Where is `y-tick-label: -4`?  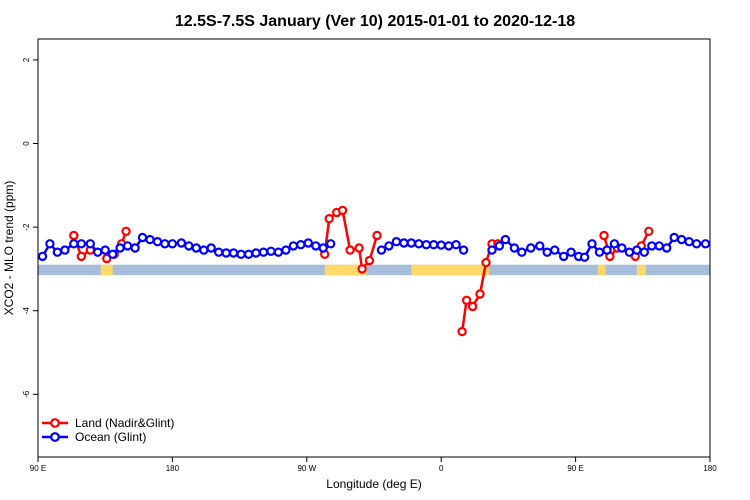 y-tick-label: -4 is located at coordinates (26, 311).